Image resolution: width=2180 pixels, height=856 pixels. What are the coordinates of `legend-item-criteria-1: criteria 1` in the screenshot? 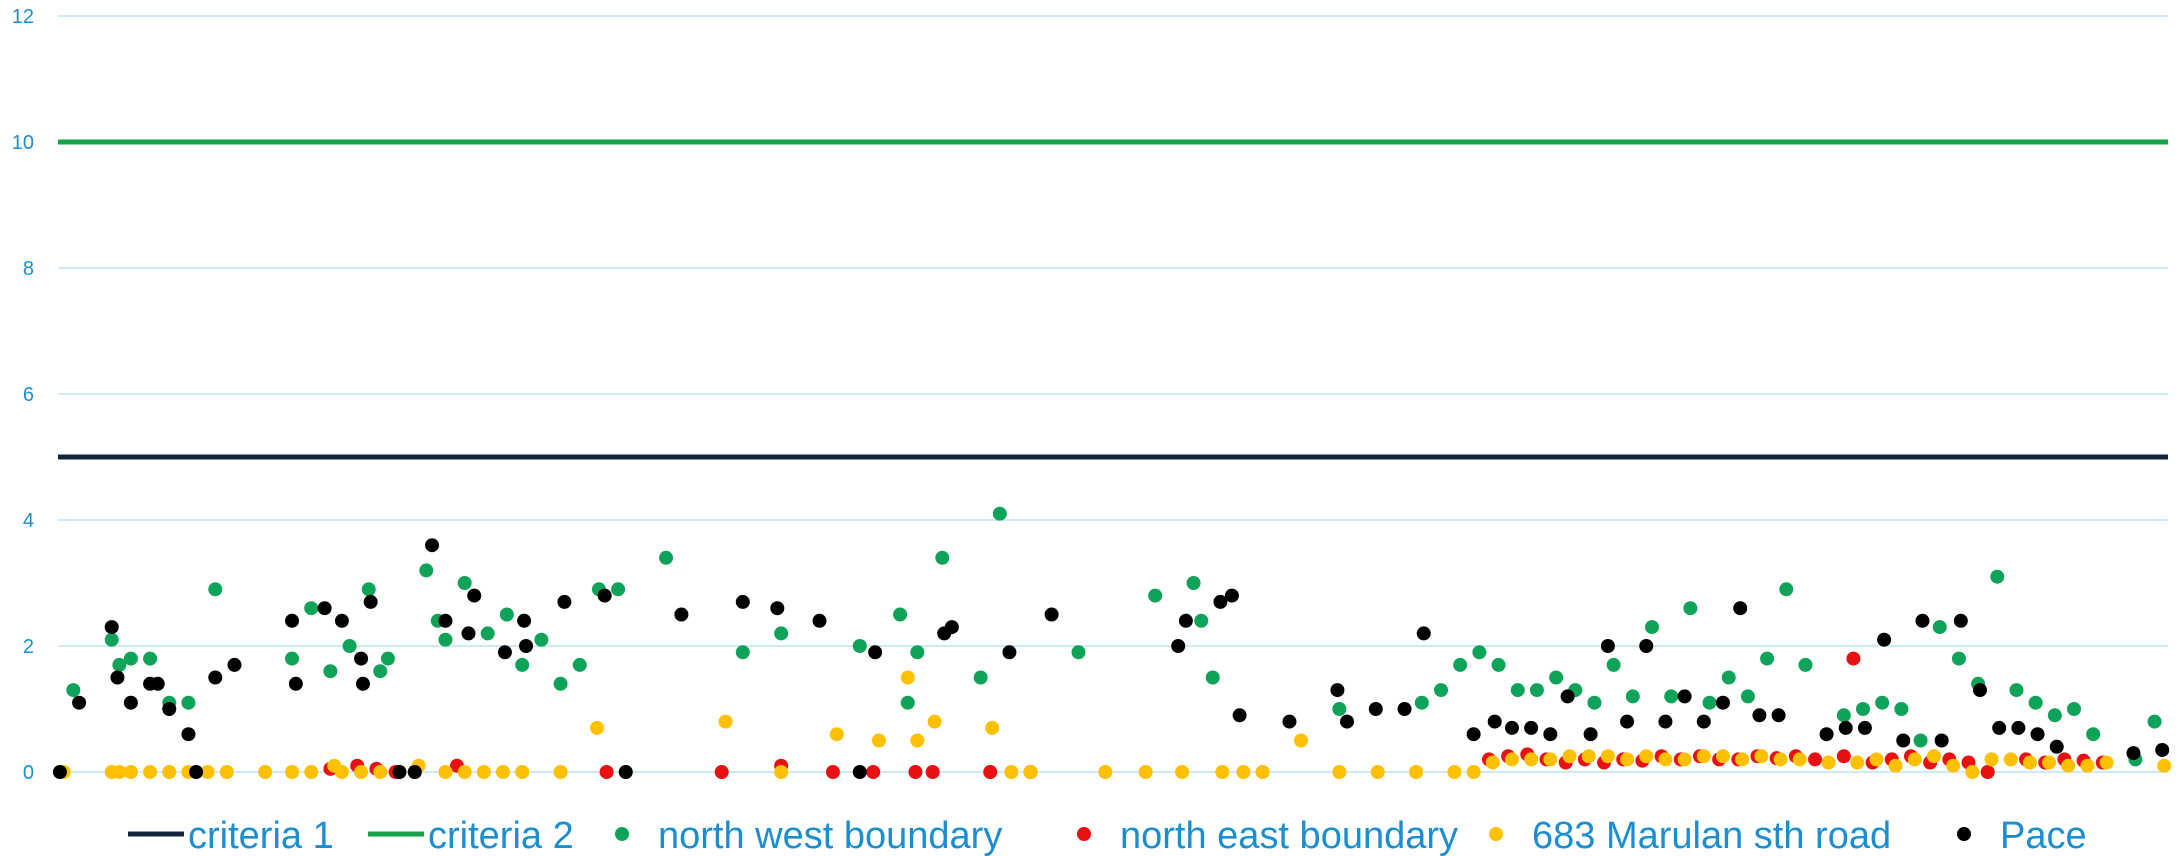 It's located at (231, 835).